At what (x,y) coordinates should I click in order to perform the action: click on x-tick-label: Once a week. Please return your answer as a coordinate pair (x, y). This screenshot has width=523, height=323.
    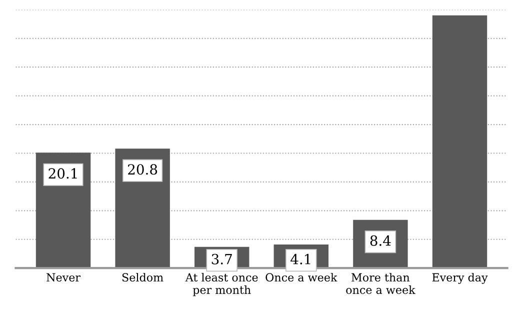
    Looking at the image, I should click on (302, 277).